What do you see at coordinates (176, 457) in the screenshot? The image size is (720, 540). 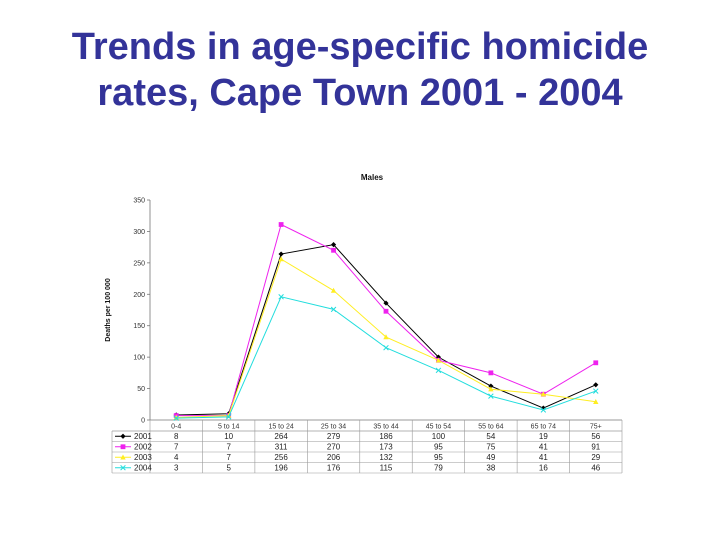 I see `table-cell-value: 4` at bounding box center [176, 457].